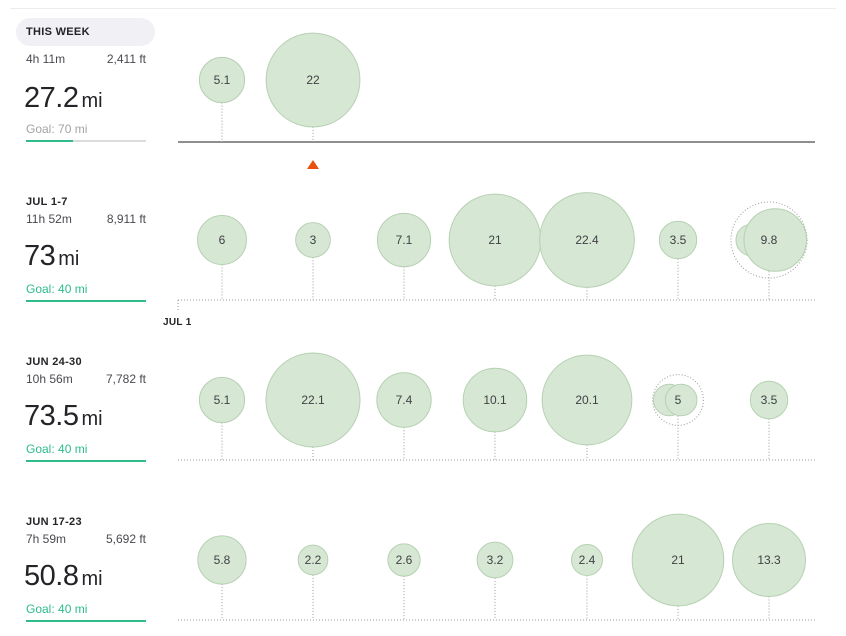 The width and height of the screenshot is (846, 636). I want to click on run-distance-label: 2.2, so click(313, 560).